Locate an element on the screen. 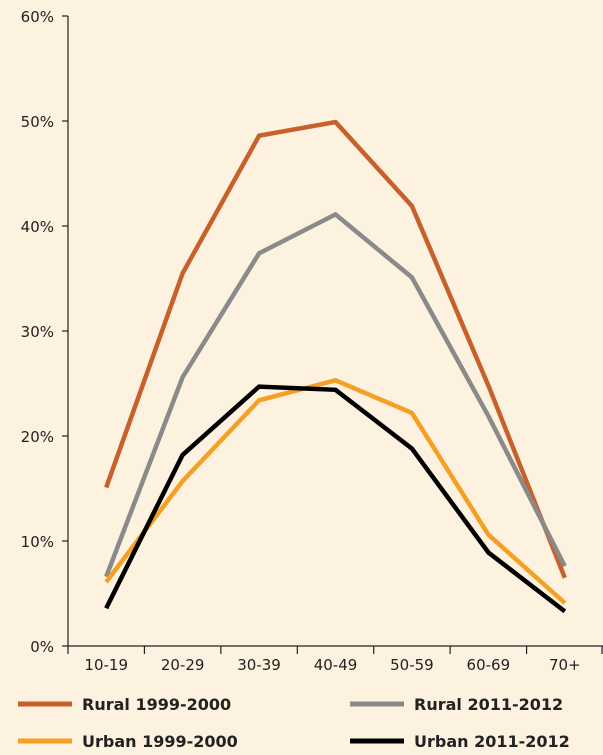 Image resolution: width=603 pixels, height=755 pixels. y-tick-label: 30% is located at coordinates (37, 332).